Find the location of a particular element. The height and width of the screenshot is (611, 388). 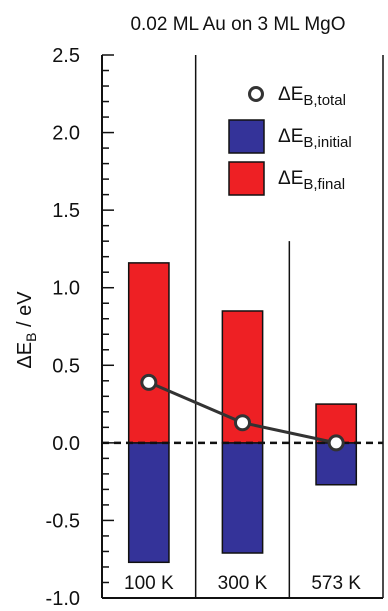

chart-title: 0.02 ML Au on 3 ML MgO is located at coordinates (237, 24).